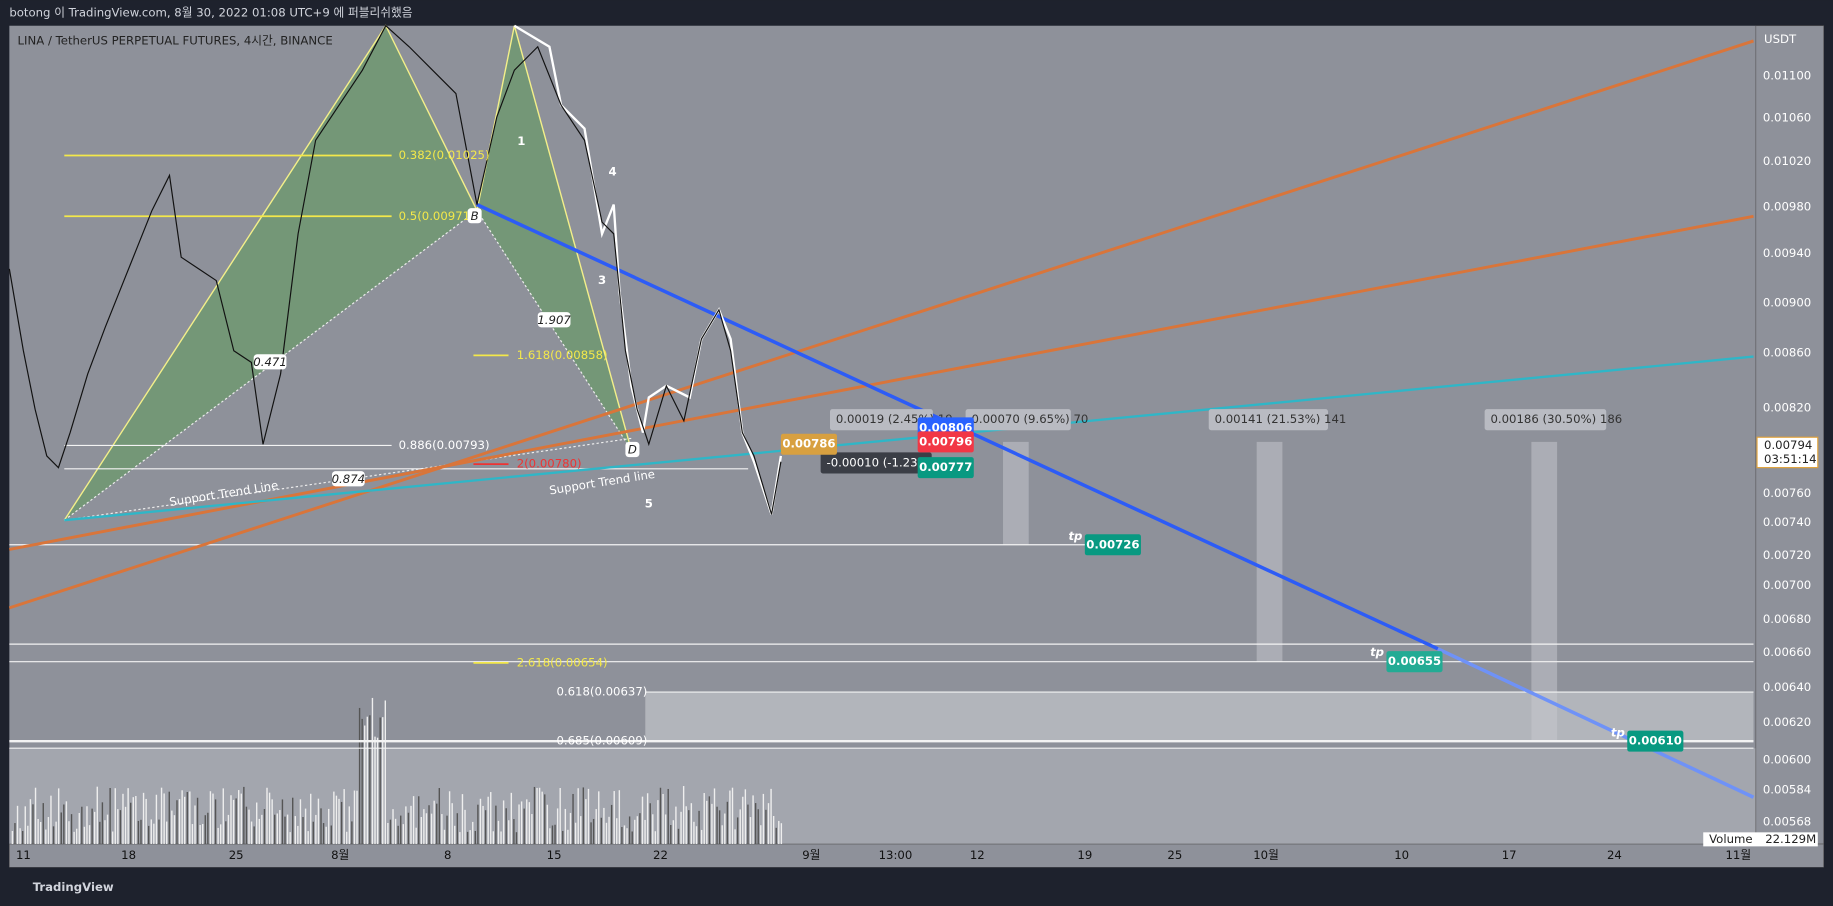 The image size is (1833, 906). Describe the element at coordinates (1787, 821) in the screenshot. I see `price-label: 0.00568` at that location.